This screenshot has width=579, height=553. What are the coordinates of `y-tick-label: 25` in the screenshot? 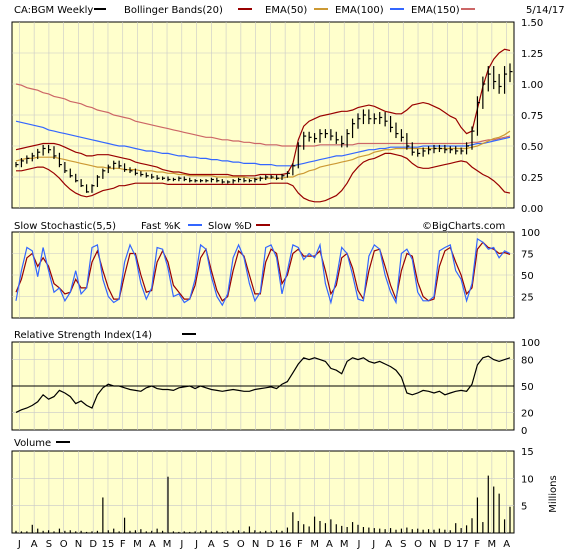 It's located at (527, 298).